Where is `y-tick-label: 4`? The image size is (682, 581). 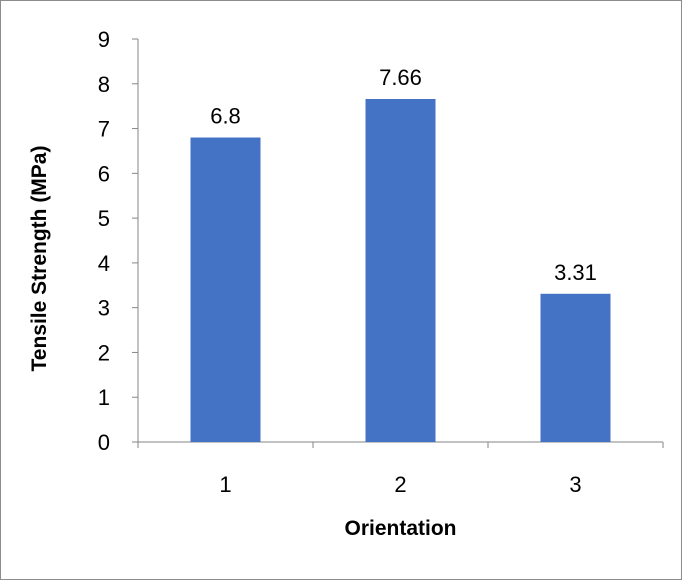
y-tick-label: 4 is located at coordinates (104, 263).